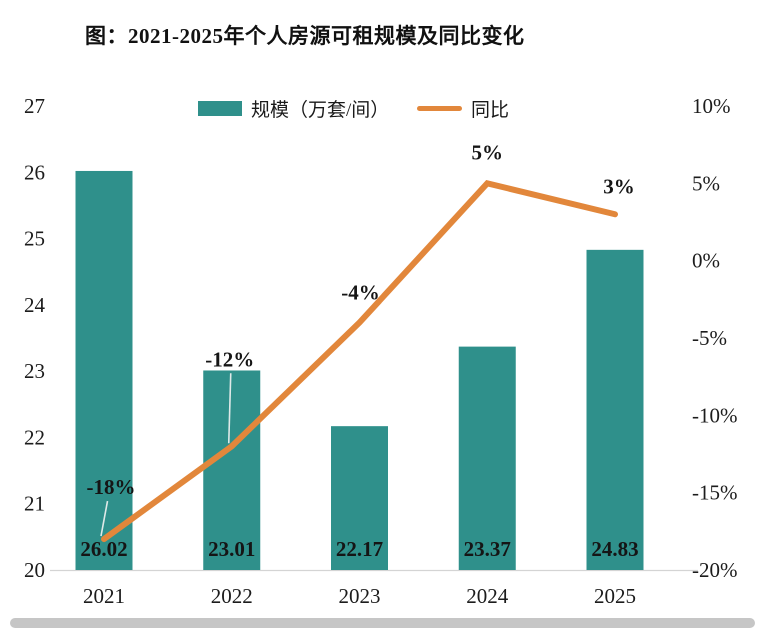 The image size is (764, 629). What do you see at coordinates (360, 596) in the screenshot?
I see `x-axis-label-2023: 2023` at bounding box center [360, 596].